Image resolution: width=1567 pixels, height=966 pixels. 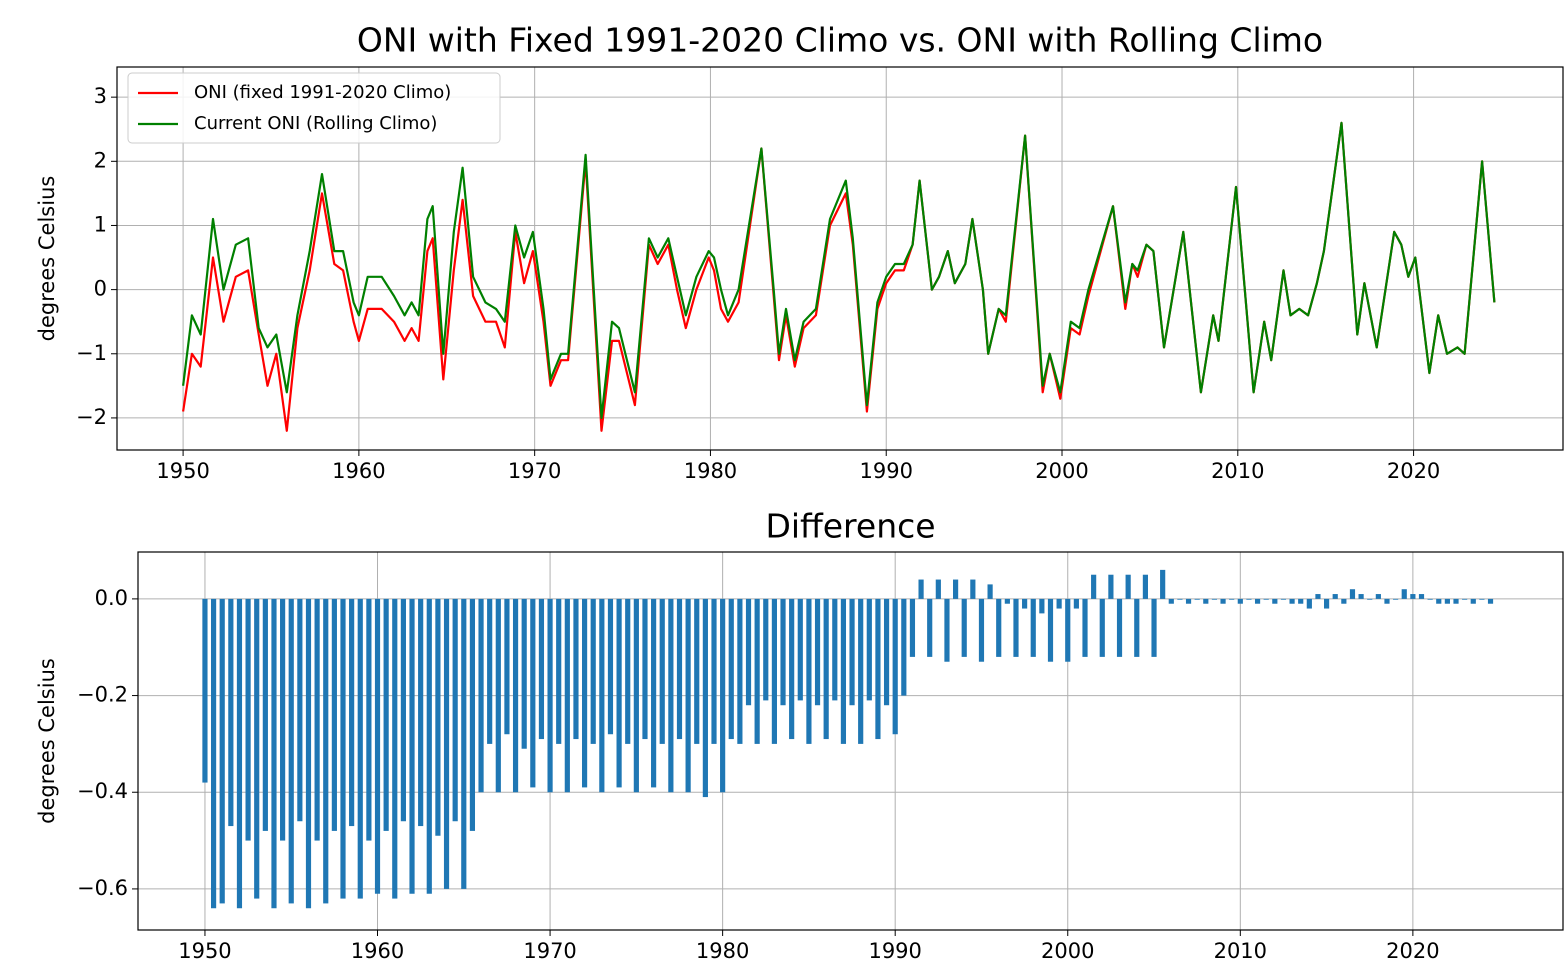 What do you see at coordinates (100, 160) in the screenshot?
I see `y-tick-label: 2` at bounding box center [100, 160].